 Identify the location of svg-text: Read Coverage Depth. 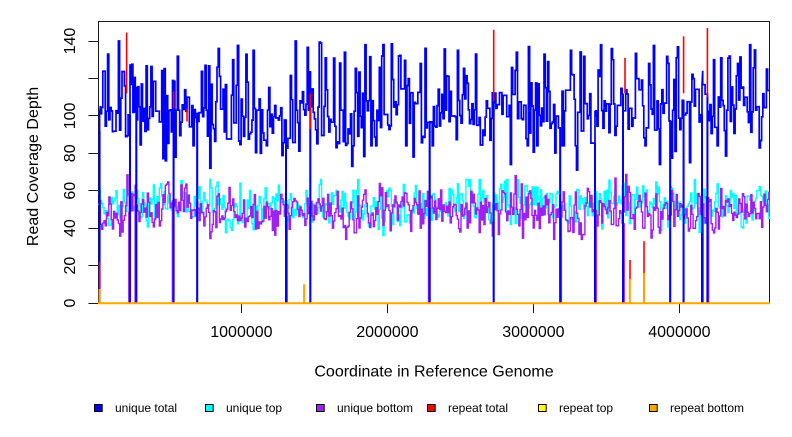
(33, 166).